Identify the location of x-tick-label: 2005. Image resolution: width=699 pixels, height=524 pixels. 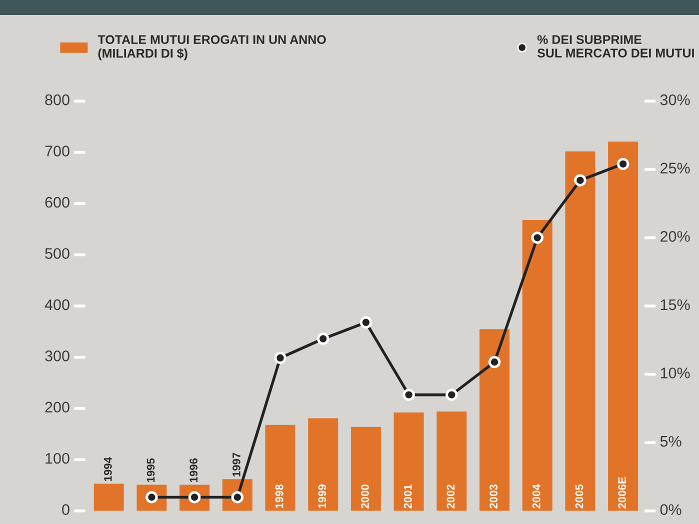
(579, 496).